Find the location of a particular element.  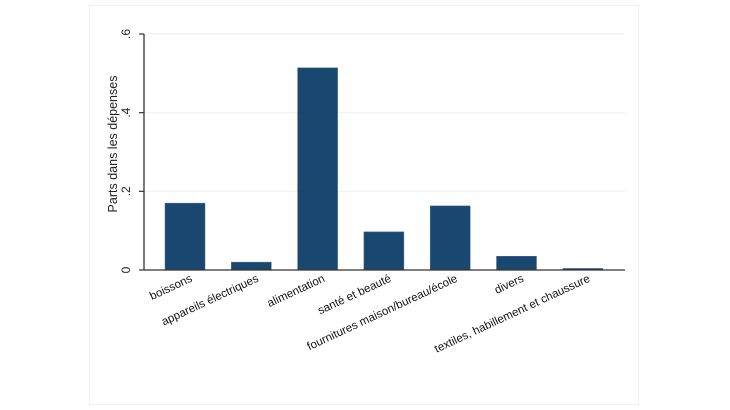

y-ticks: 0 .2 .4 .6 is located at coordinates (131, 151).